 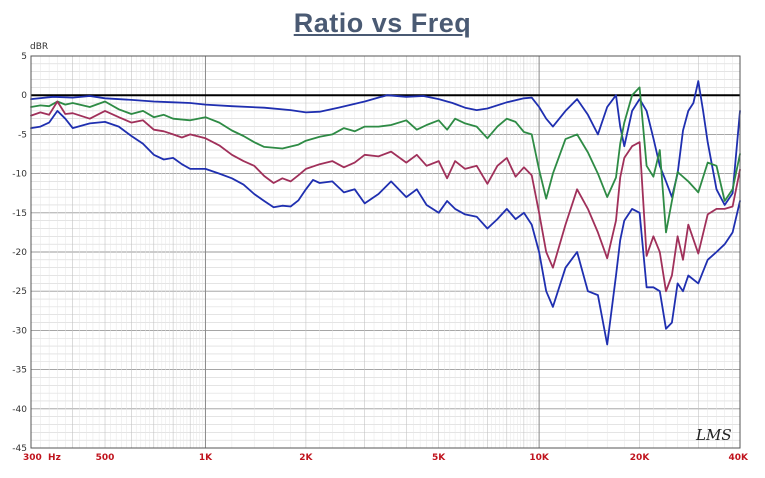 What do you see at coordinates (739, 458) in the screenshot?
I see `x-tick-label: 40K` at bounding box center [739, 458].